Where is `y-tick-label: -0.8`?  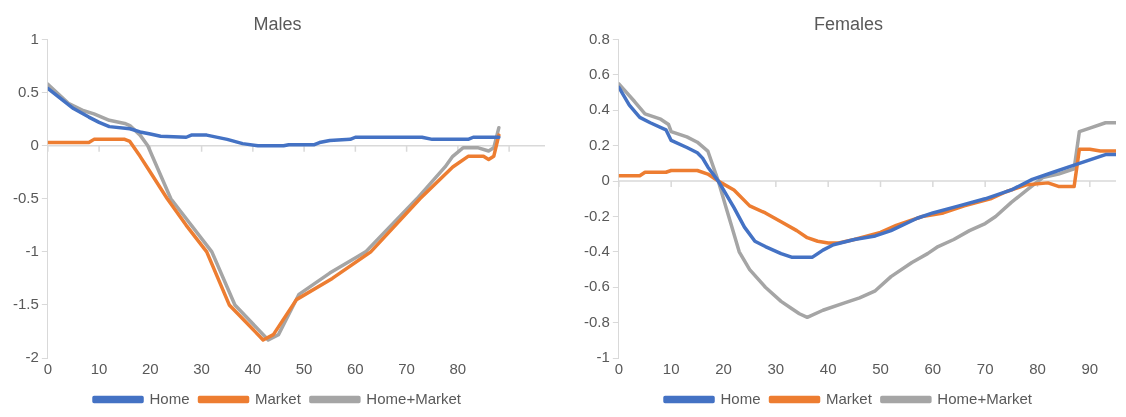 y-tick-label: -0.8 is located at coordinates (596, 321).